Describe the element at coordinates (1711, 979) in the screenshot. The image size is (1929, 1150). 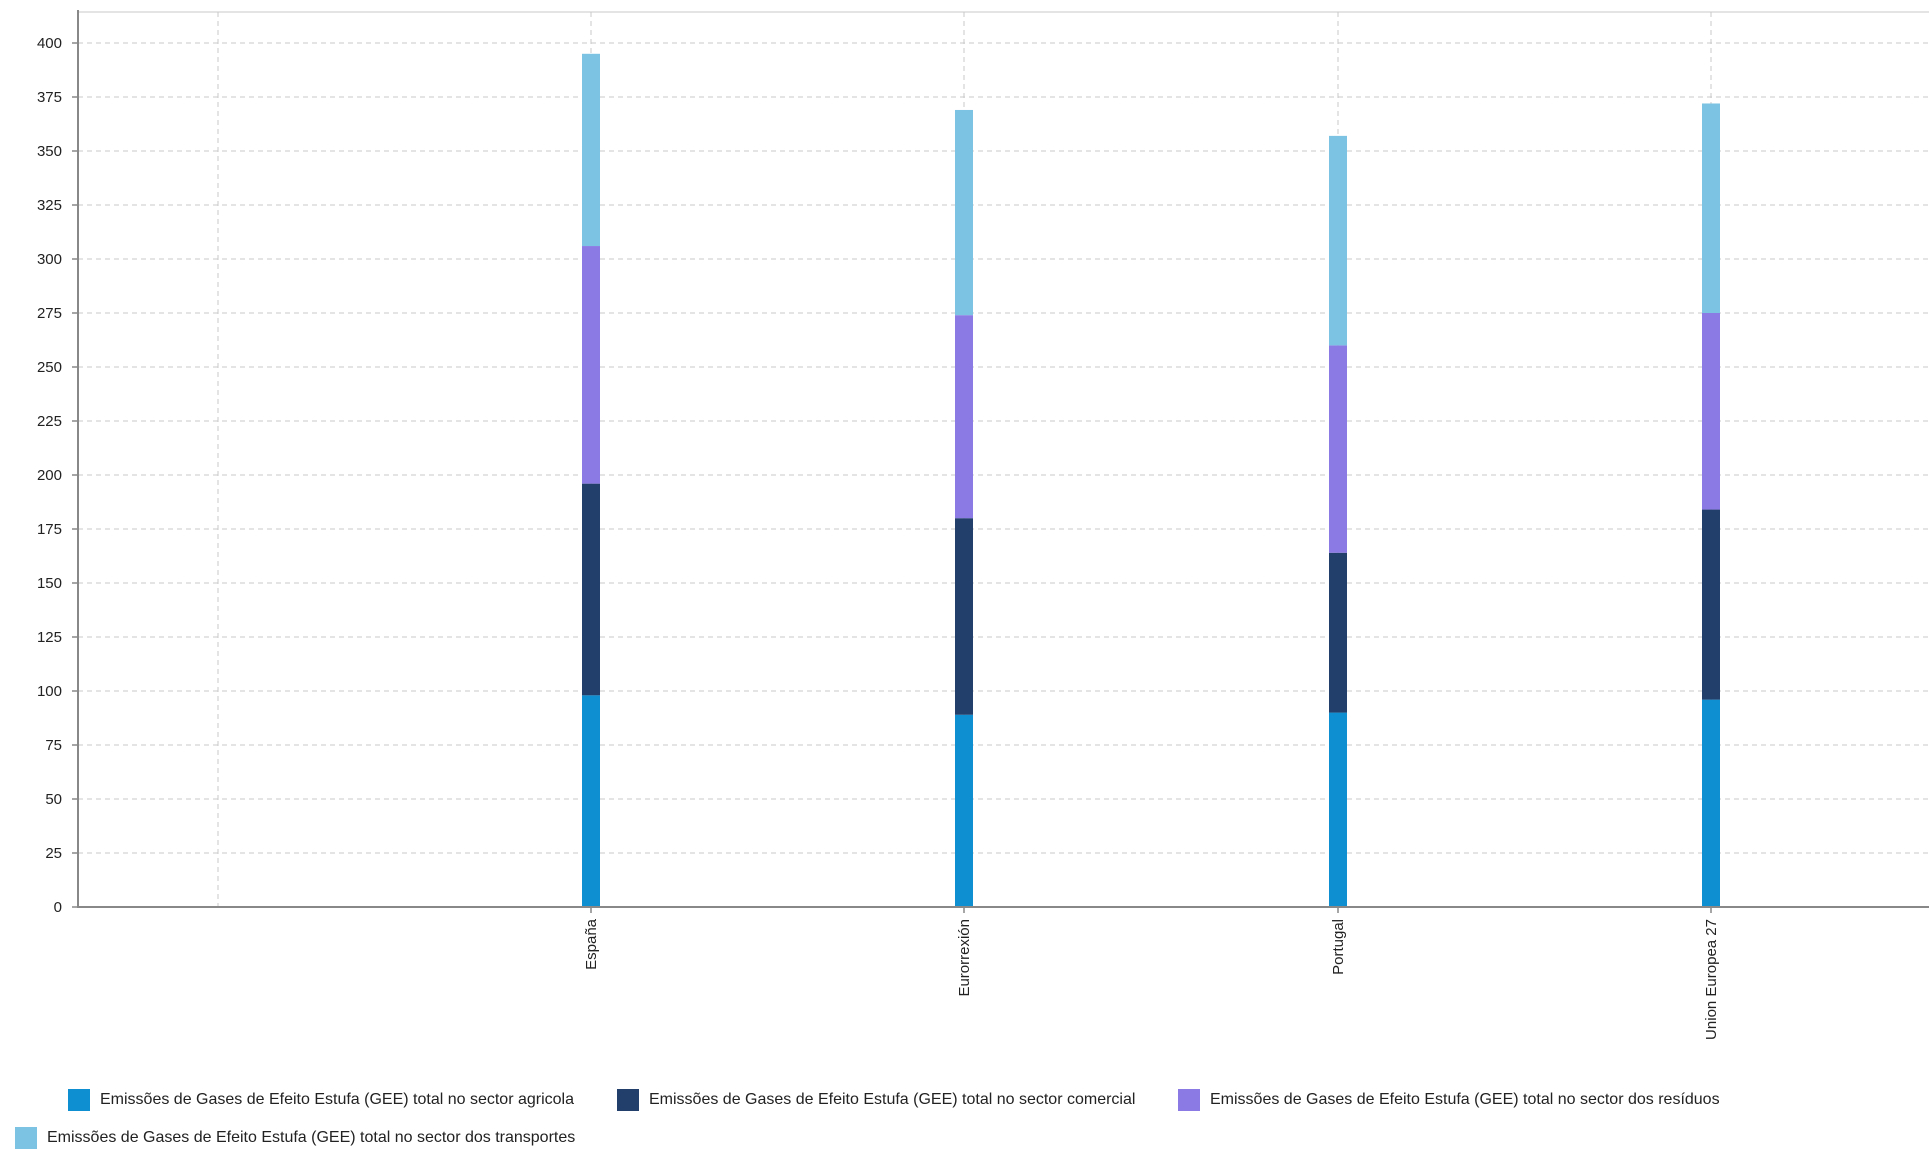
I see `x-category-label: Union Europea 27` at that location.